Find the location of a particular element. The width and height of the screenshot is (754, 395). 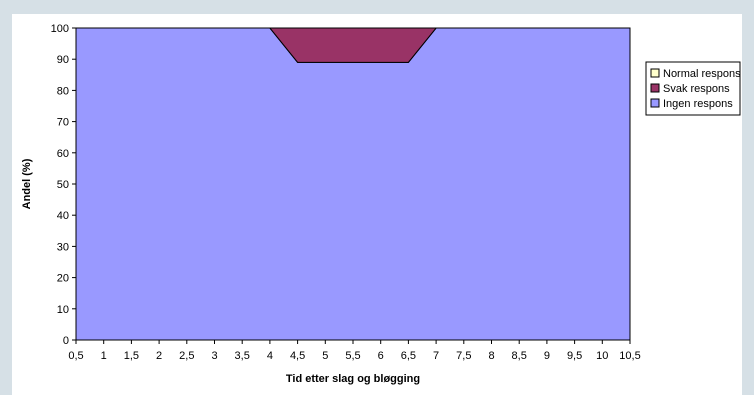

x-tick-label: 8 is located at coordinates (491, 356).